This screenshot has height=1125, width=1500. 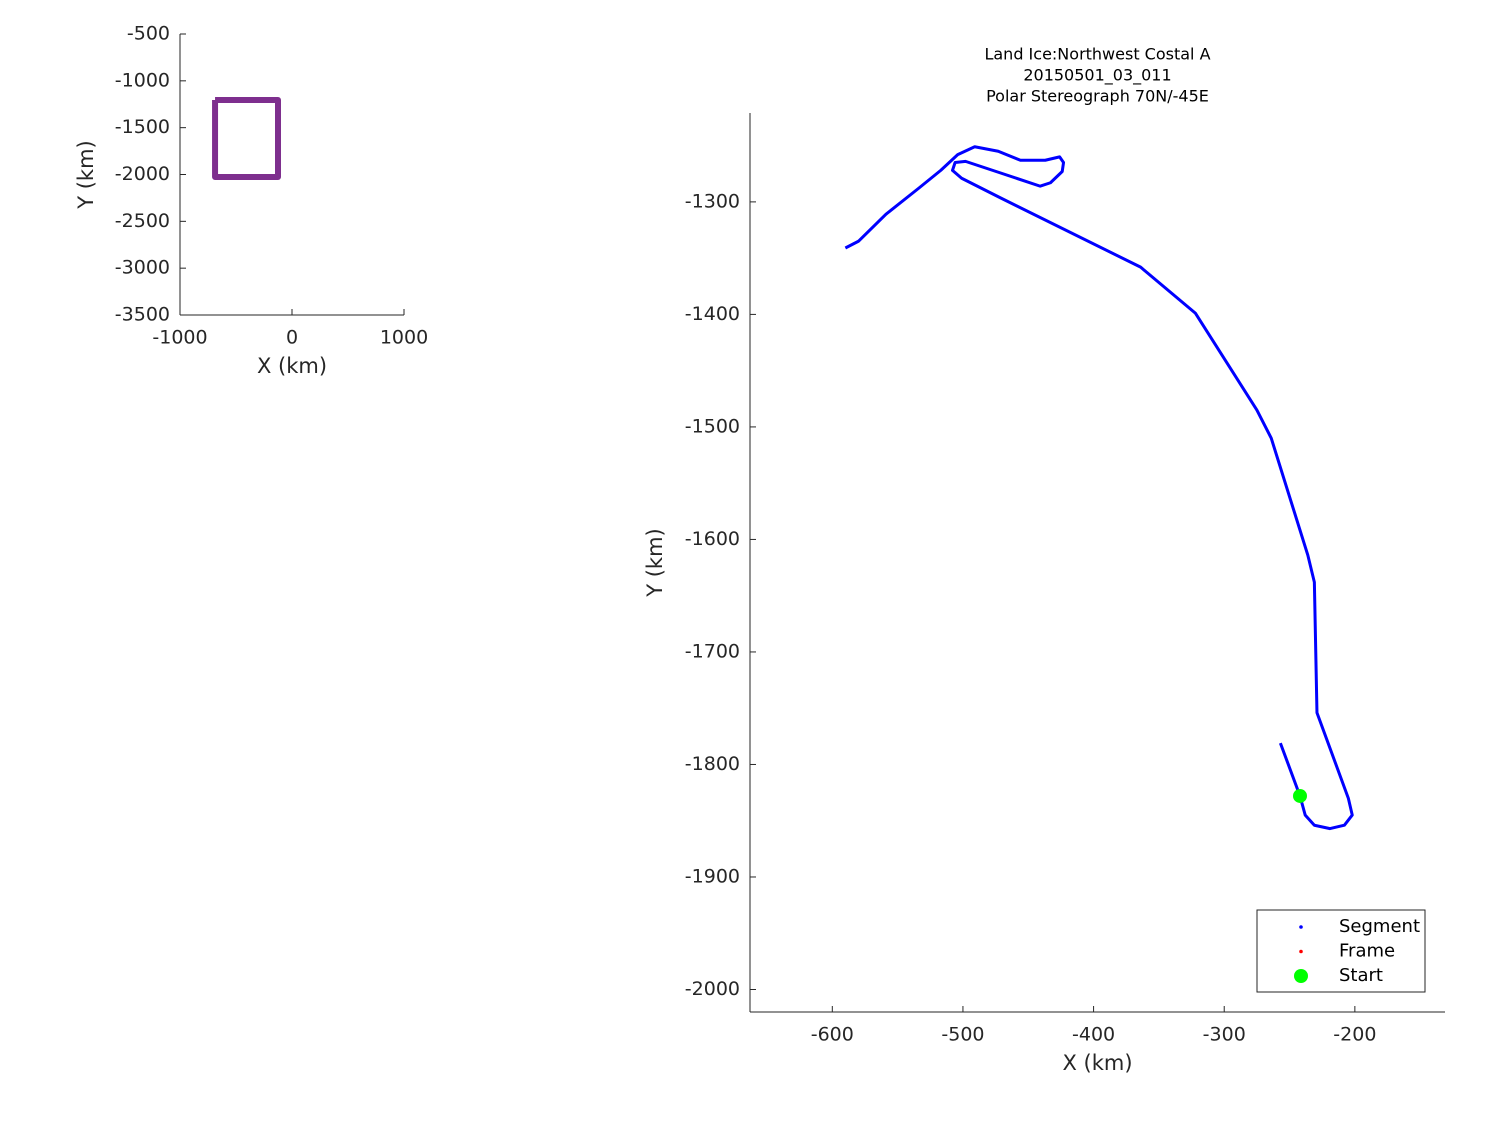 What do you see at coordinates (142, 315) in the screenshot?
I see `y-tick-label: -3500` at bounding box center [142, 315].